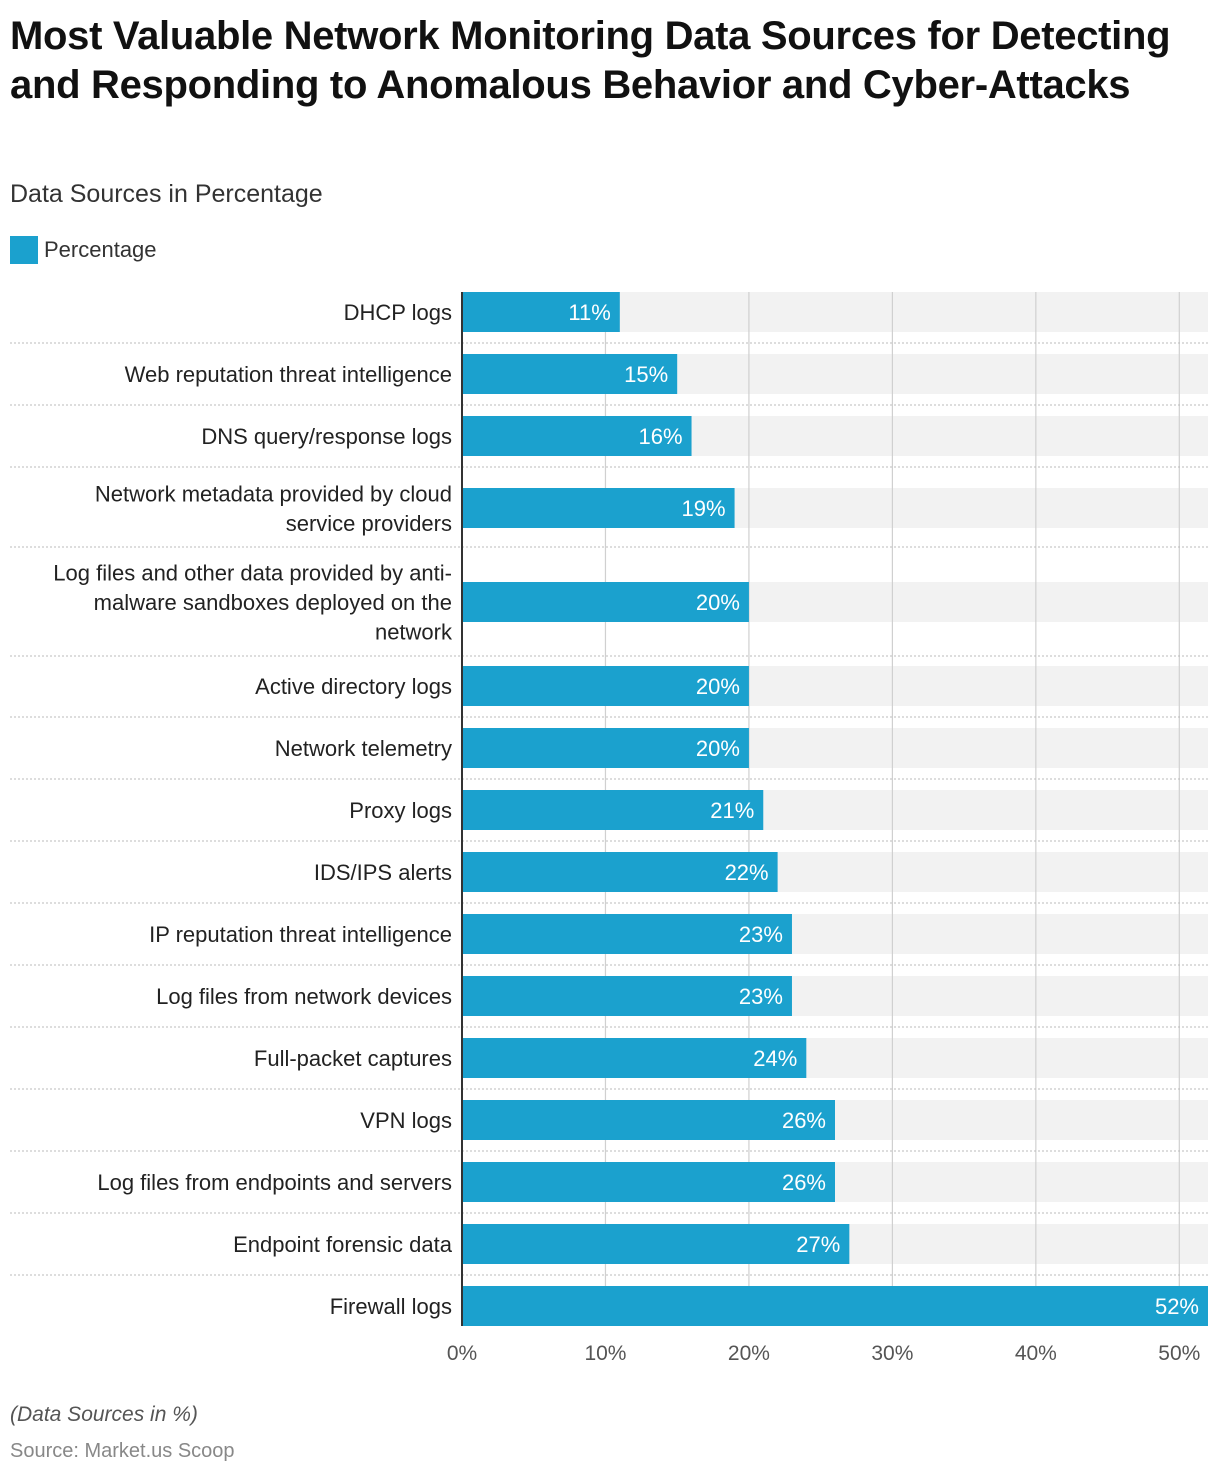 The image size is (1220, 1478). What do you see at coordinates (1036, 1353) in the screenshot?
I see `x-tick-label: 40%` at bounding box center [1036, 1353].